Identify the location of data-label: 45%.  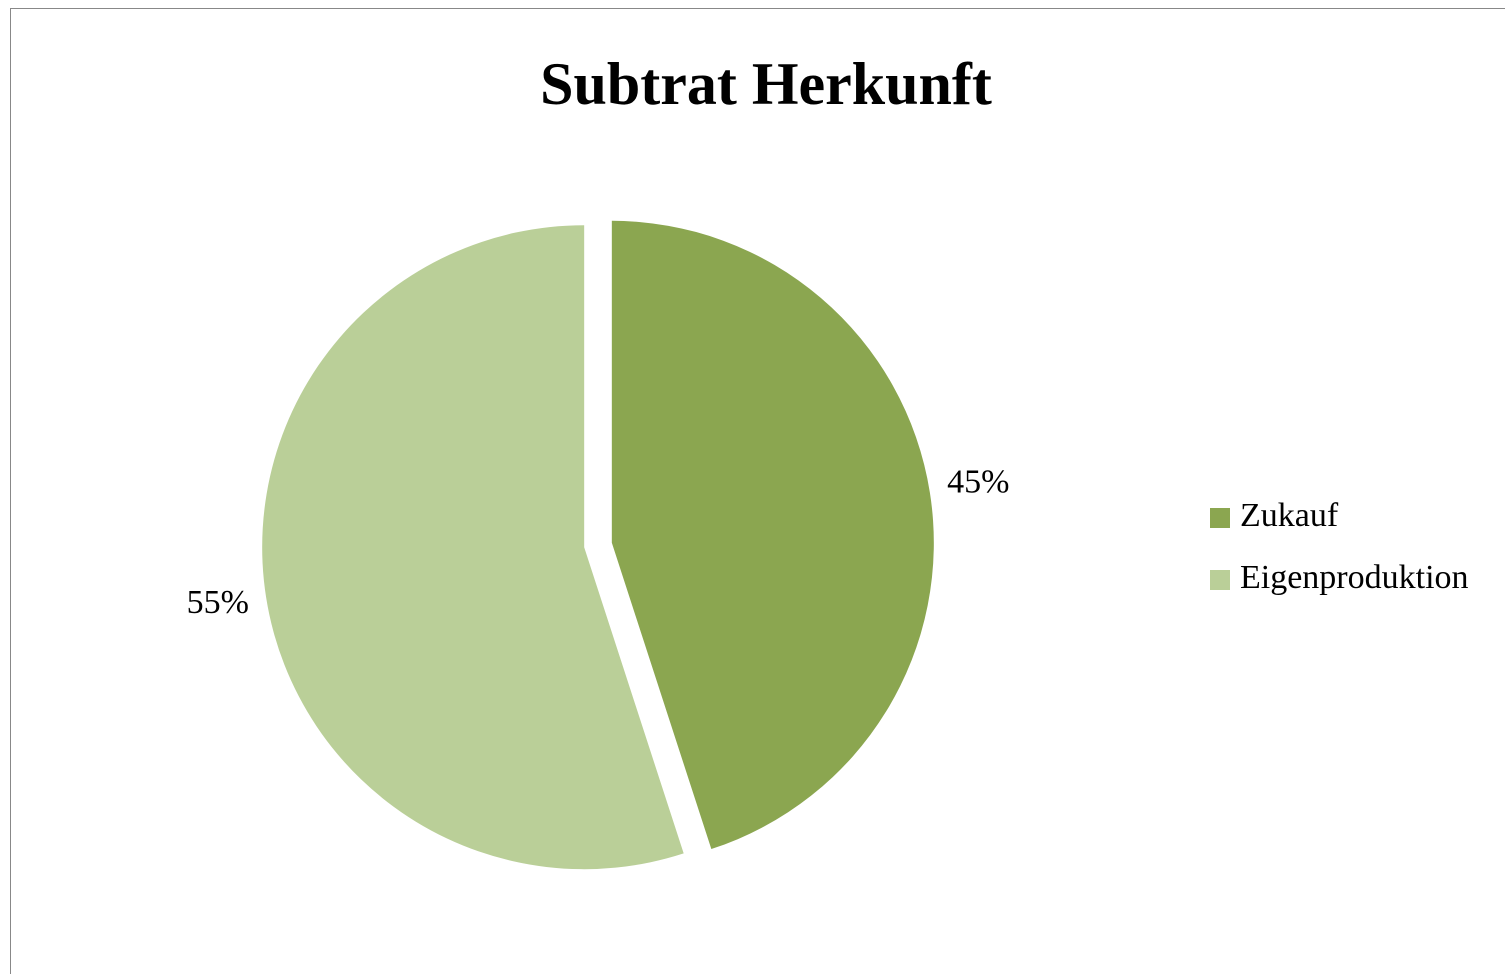
(978, 482).